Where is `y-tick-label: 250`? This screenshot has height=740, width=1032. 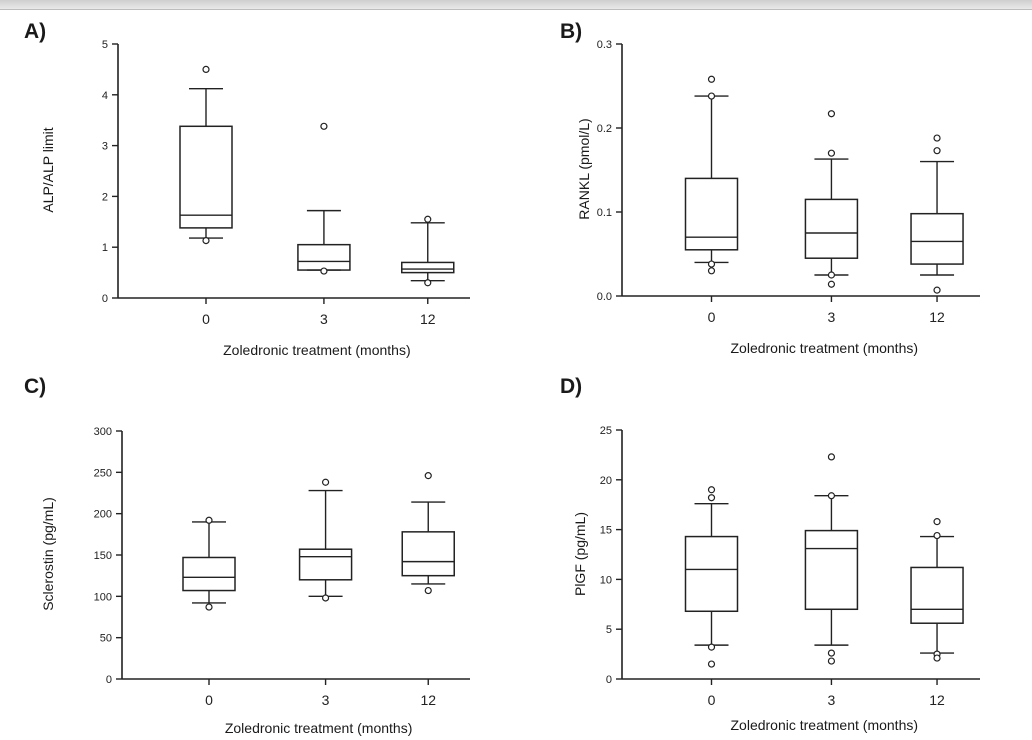
y-tick-label: 250 is located at coordinates (103, 473).